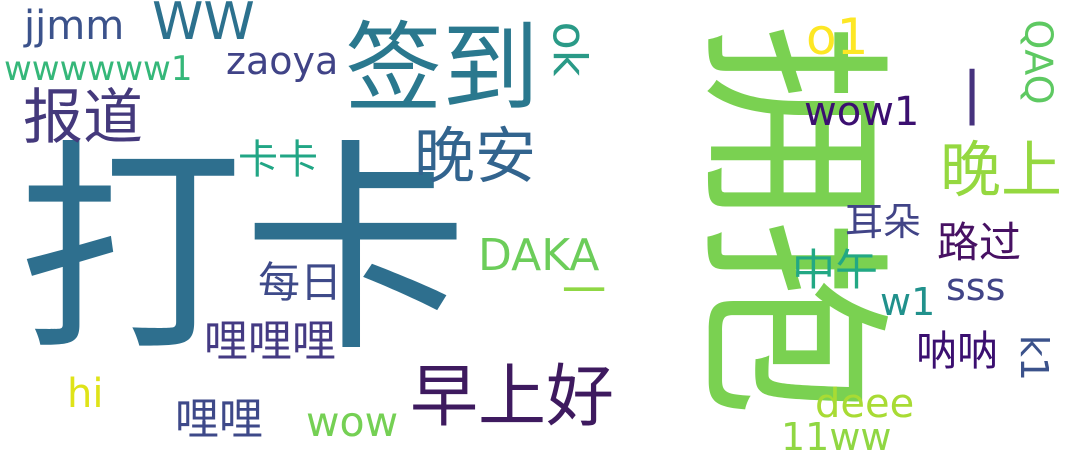 This screenshot has width=1080, height=463. I want to click on word-wwwwww1: wwwwww1, so click(98, 69).